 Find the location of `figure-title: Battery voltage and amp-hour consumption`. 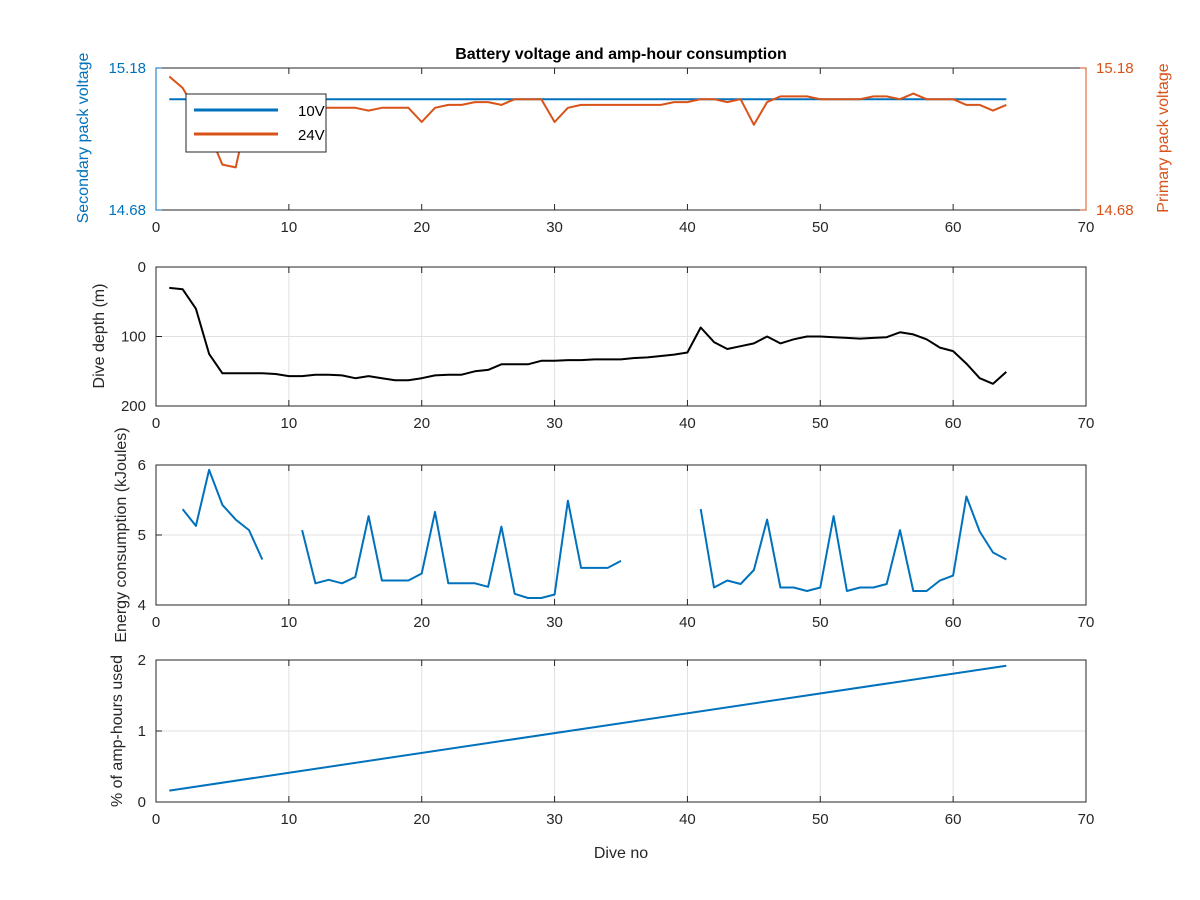

figure-title: Battery voltage and amp-hour consumption is located at coordinates (621, 54).